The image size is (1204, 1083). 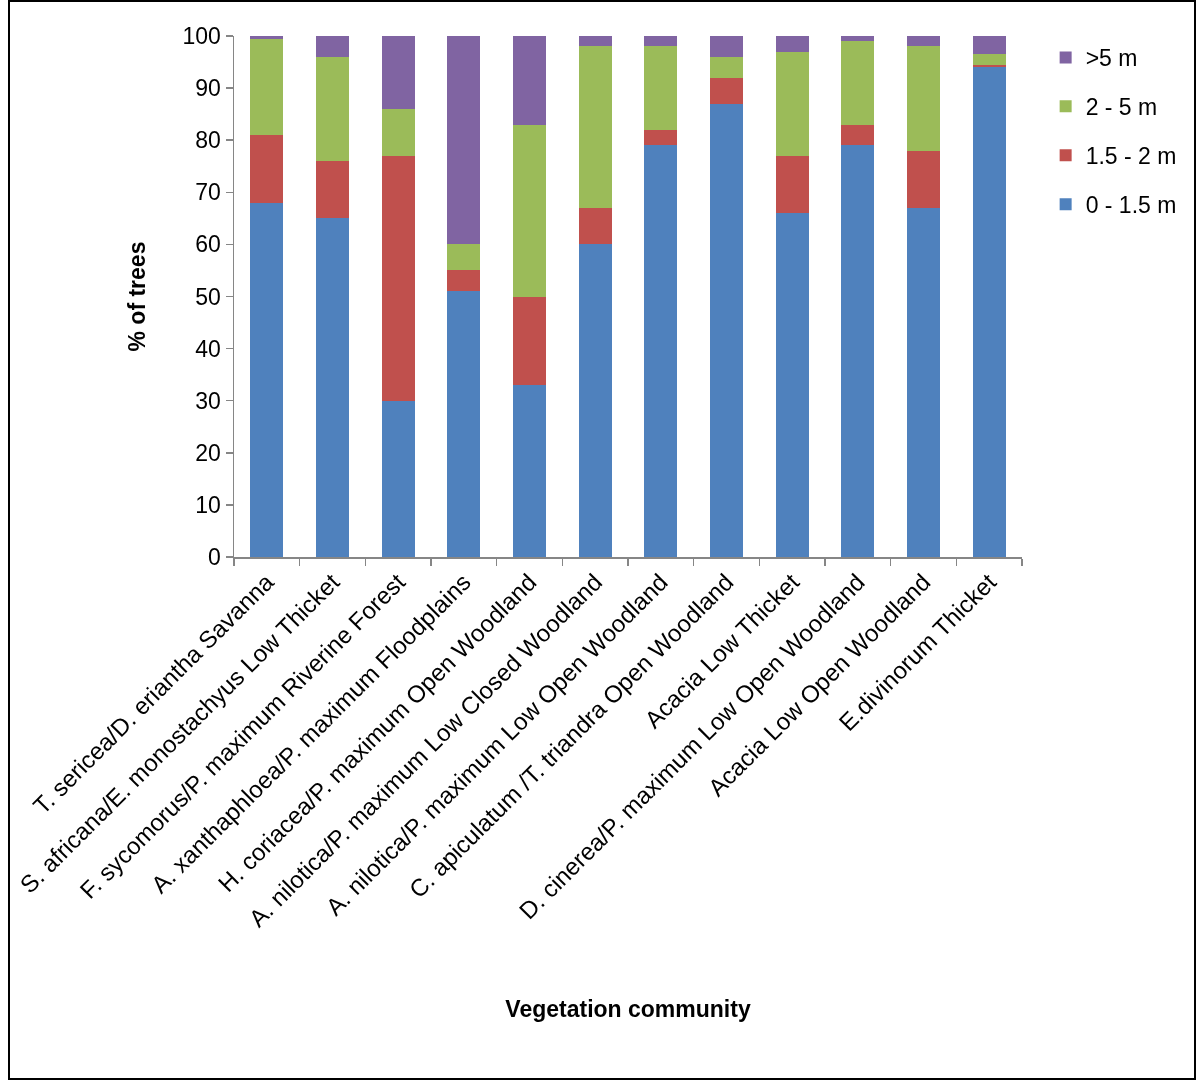 I want to click on y-tick-label: 50, so click(x=208, y=296).